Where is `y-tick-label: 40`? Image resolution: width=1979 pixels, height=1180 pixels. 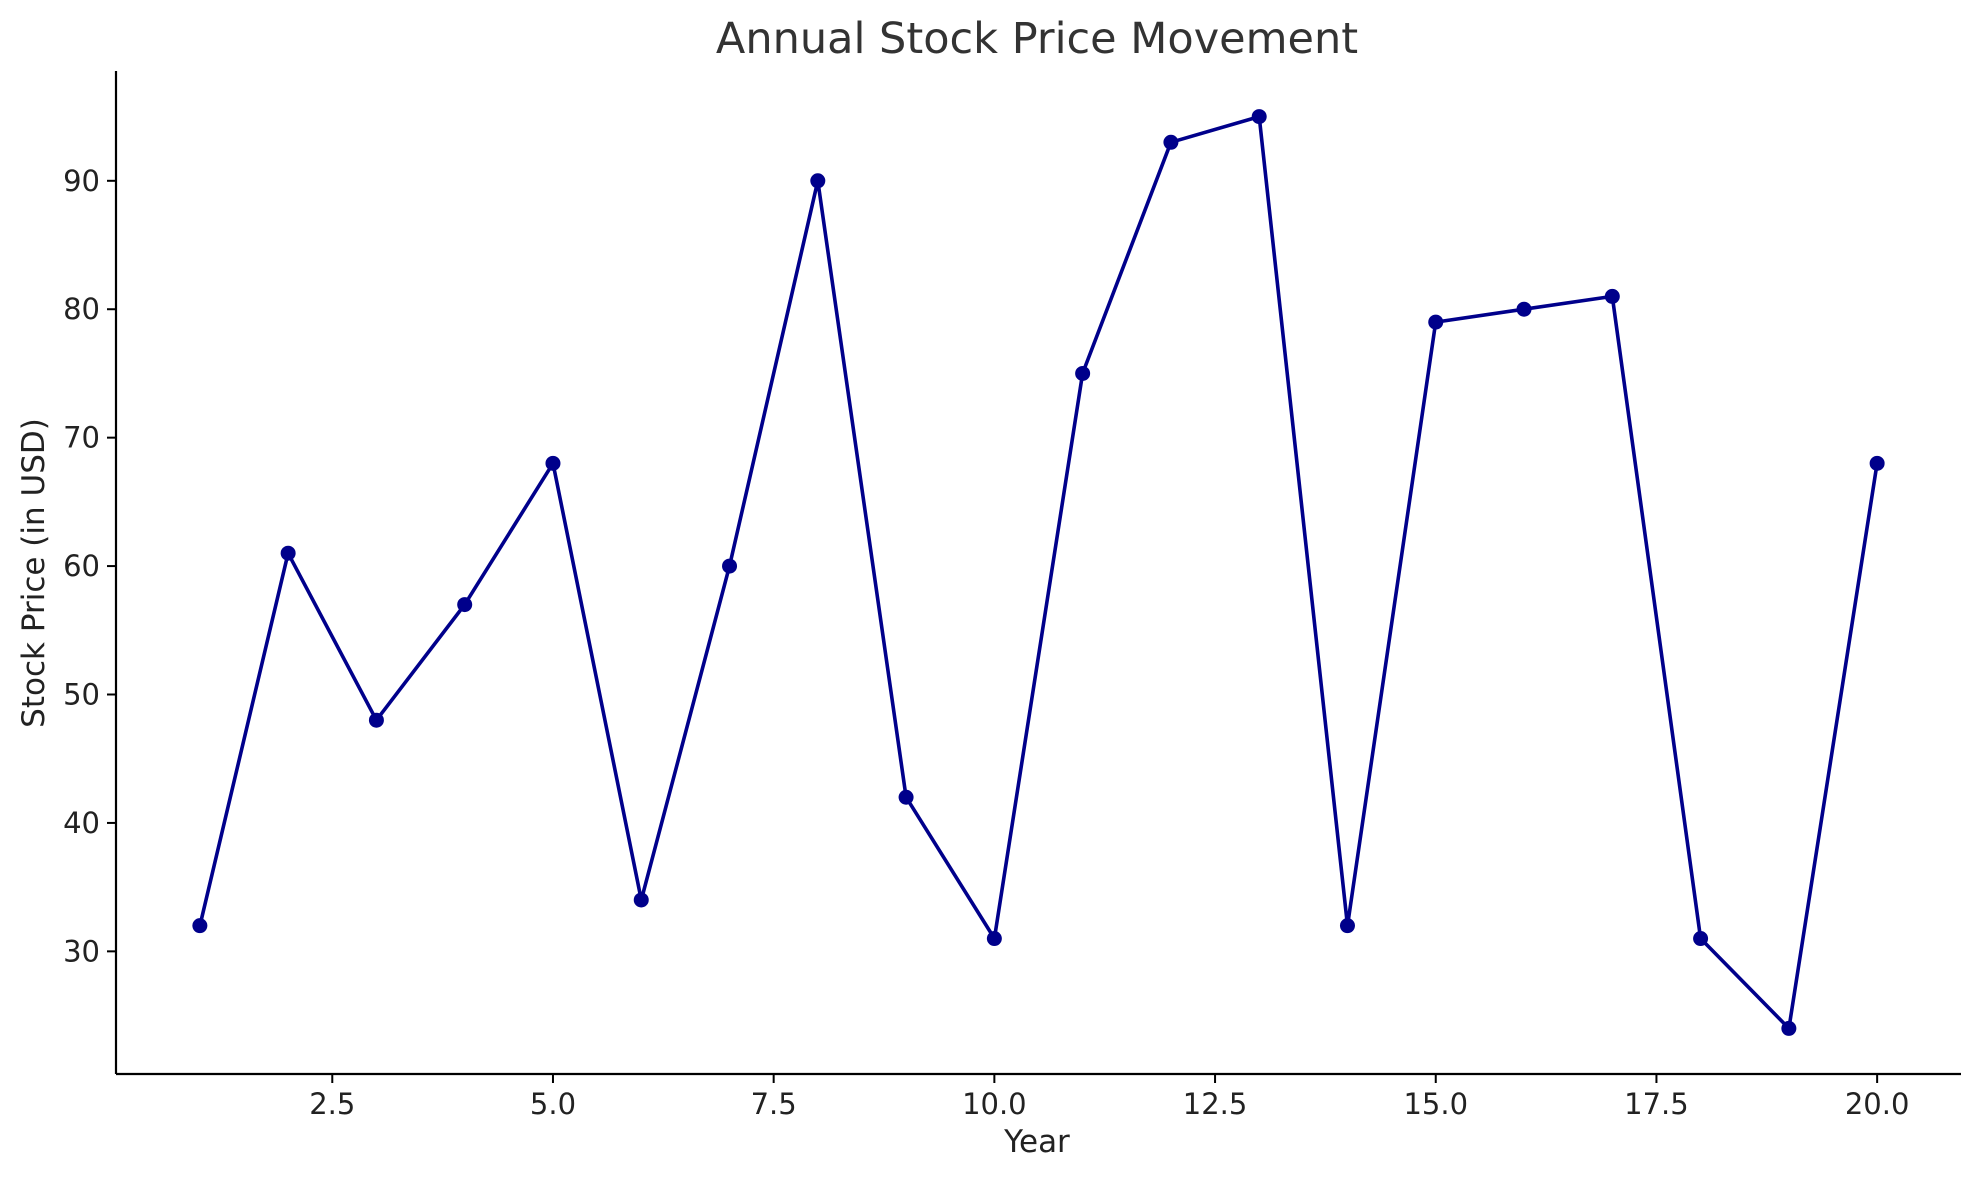 y-tick-label: 40 is located at coordinates (81, 823).